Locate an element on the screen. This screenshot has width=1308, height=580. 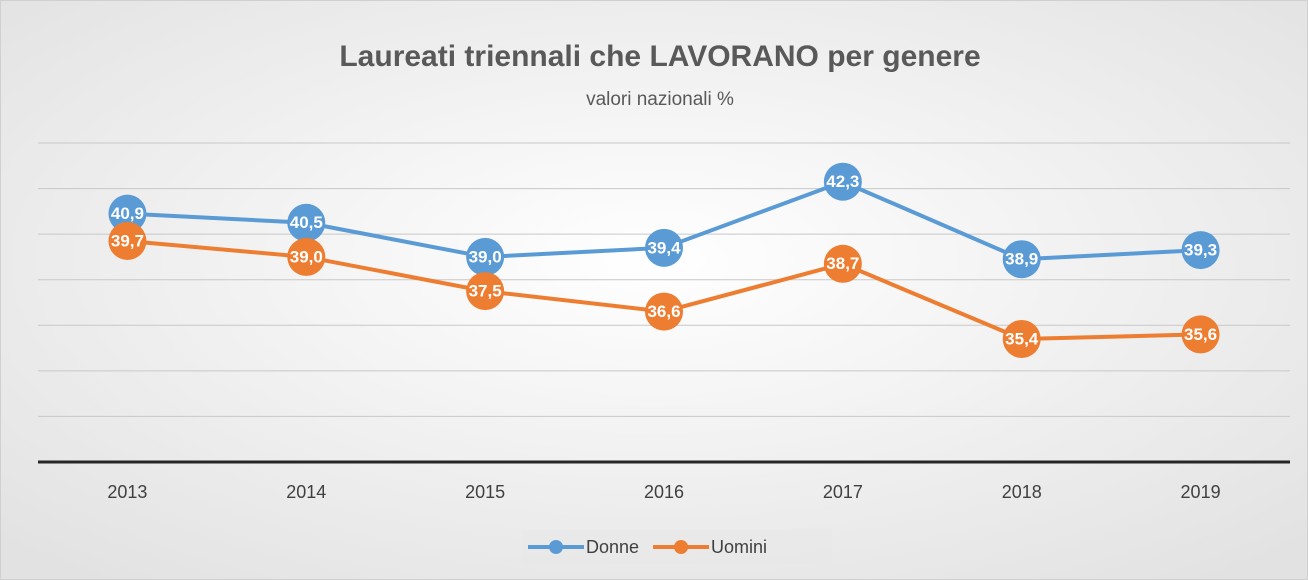
legend-label: Uomini is located at coordinates (739, 547).